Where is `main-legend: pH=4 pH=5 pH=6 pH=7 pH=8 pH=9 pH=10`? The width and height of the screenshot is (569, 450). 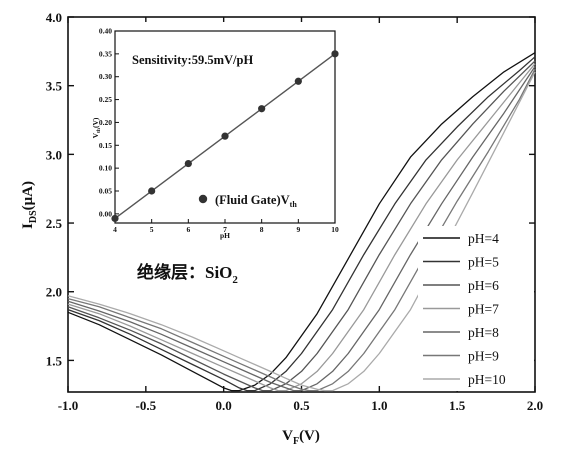 main-legend: pH=4 pH=5 pH=6 pH=7 pH=8 pH=9 pH=10 is located at coordinates (476, 308).